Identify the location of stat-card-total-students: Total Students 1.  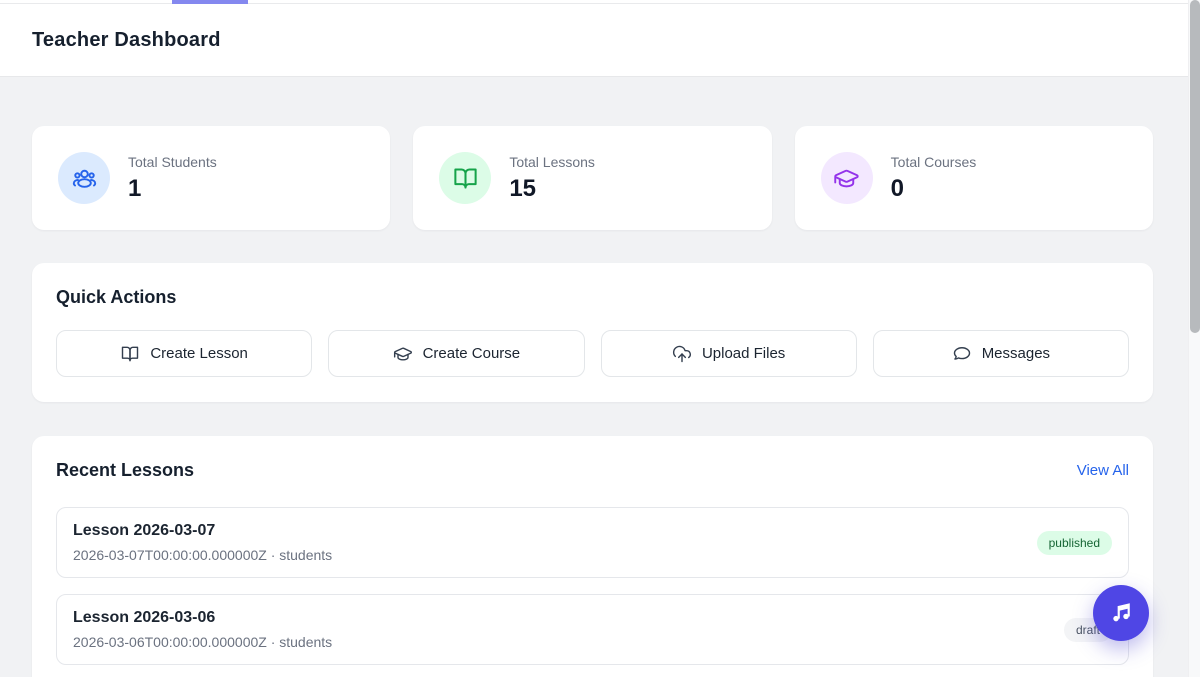
(211, 178).